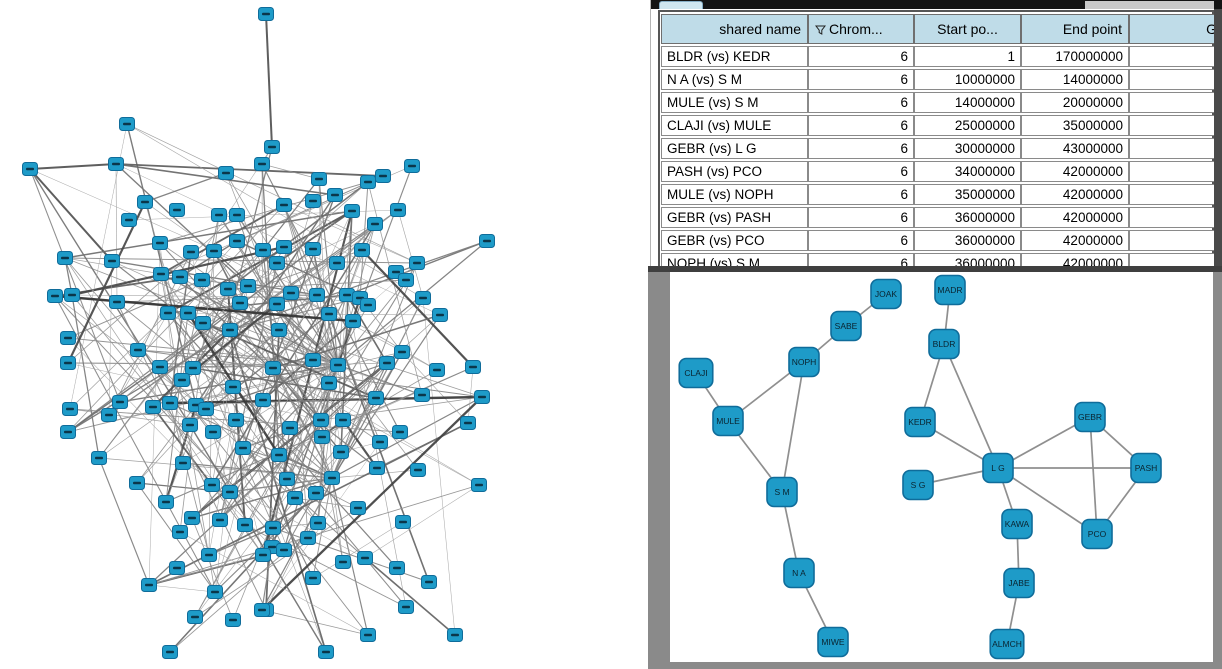 Image resolution: width=1222 pixels, height=669 pixels. Describe the element at coordinates (782, 492) in the screenshot. I see `subnetwork-node-SM: S M` at that location.